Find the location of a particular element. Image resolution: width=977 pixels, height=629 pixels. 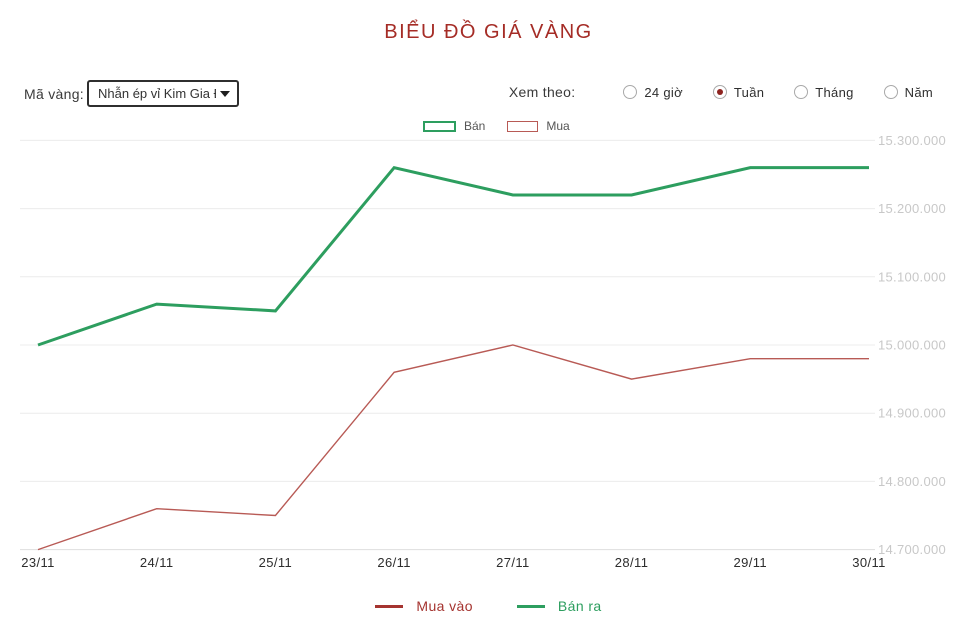

y-axis-tick-label: 15.000.000 is located at coordinates (912, 345).